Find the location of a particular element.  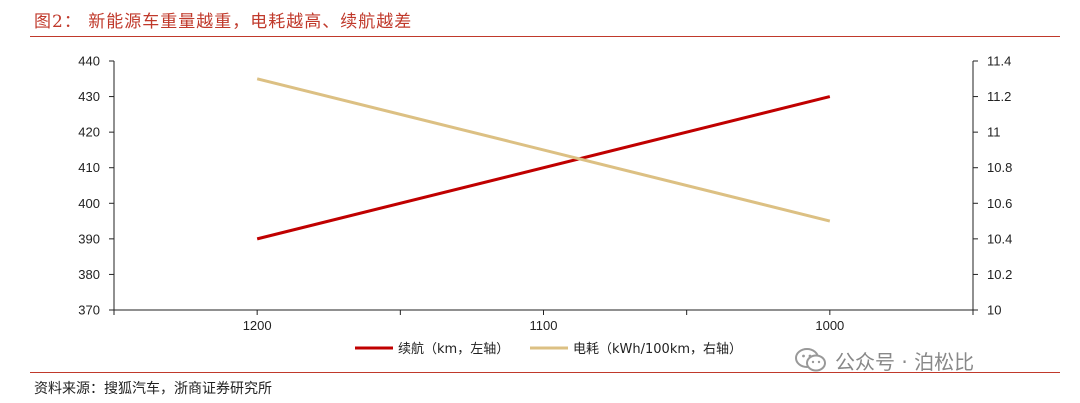

x-tick-label: 1100 is located at coordinates (544, 325).